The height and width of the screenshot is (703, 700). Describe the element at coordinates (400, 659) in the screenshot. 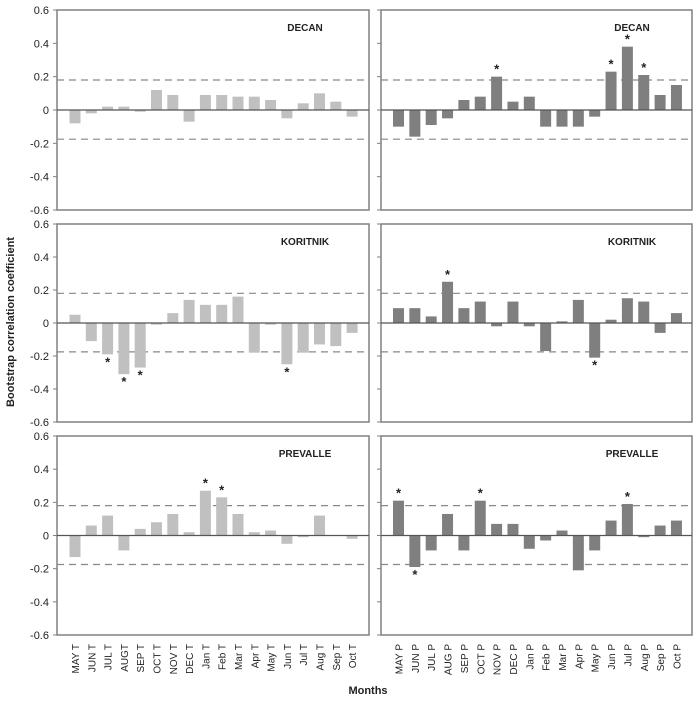

I see `x-tick-label: MAY P` at that location.